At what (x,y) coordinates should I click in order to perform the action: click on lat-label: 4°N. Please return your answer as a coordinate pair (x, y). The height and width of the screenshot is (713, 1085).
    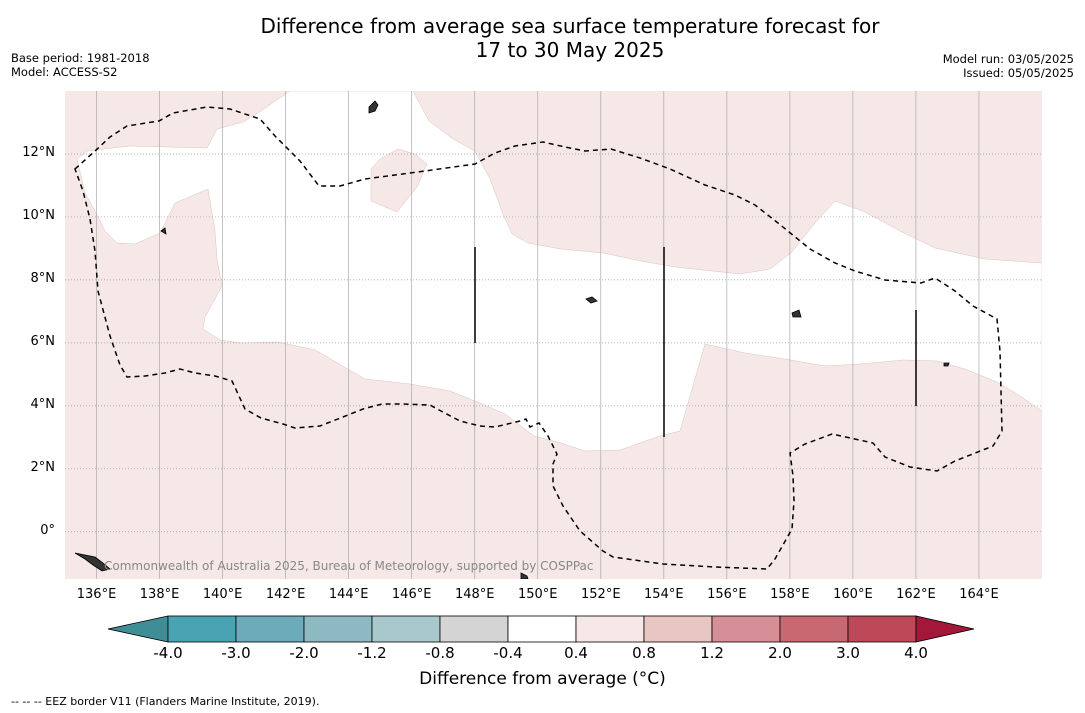
    Looking at the image, I should click on (43, 404).